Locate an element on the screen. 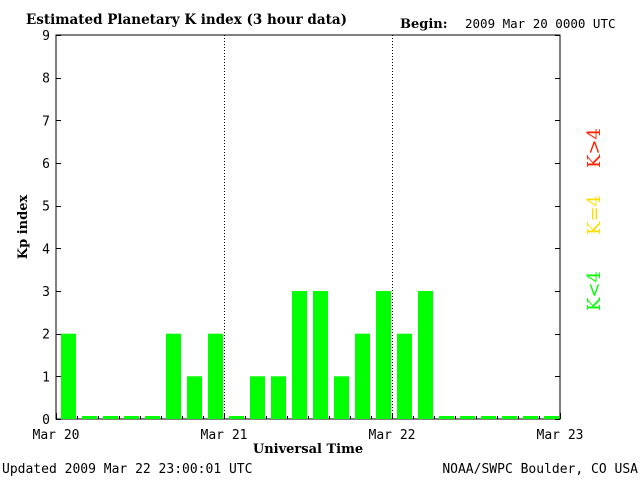  y-tick-label: 3 is located at coordinates (46, 292).